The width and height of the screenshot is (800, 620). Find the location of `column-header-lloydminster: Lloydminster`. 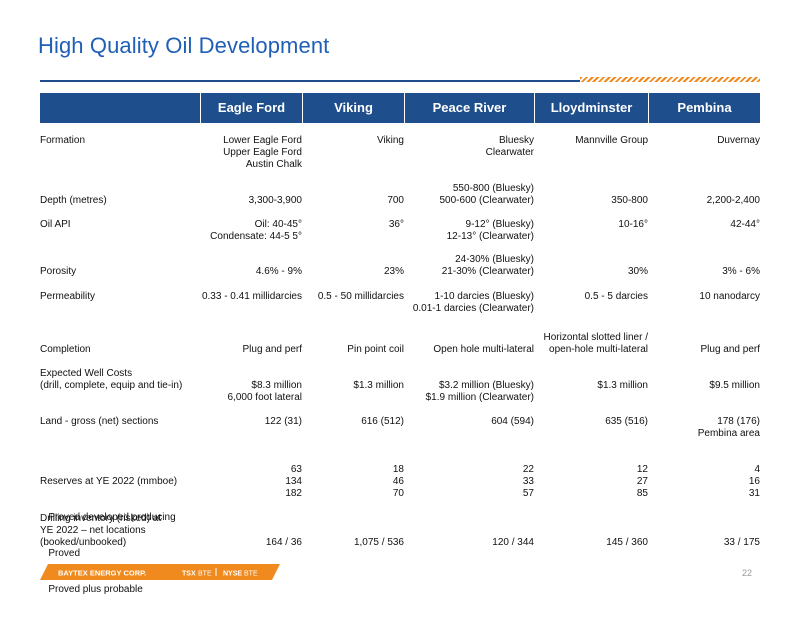

column-header-lloydminster: Lloydminster is located at coordinates (591, 108).